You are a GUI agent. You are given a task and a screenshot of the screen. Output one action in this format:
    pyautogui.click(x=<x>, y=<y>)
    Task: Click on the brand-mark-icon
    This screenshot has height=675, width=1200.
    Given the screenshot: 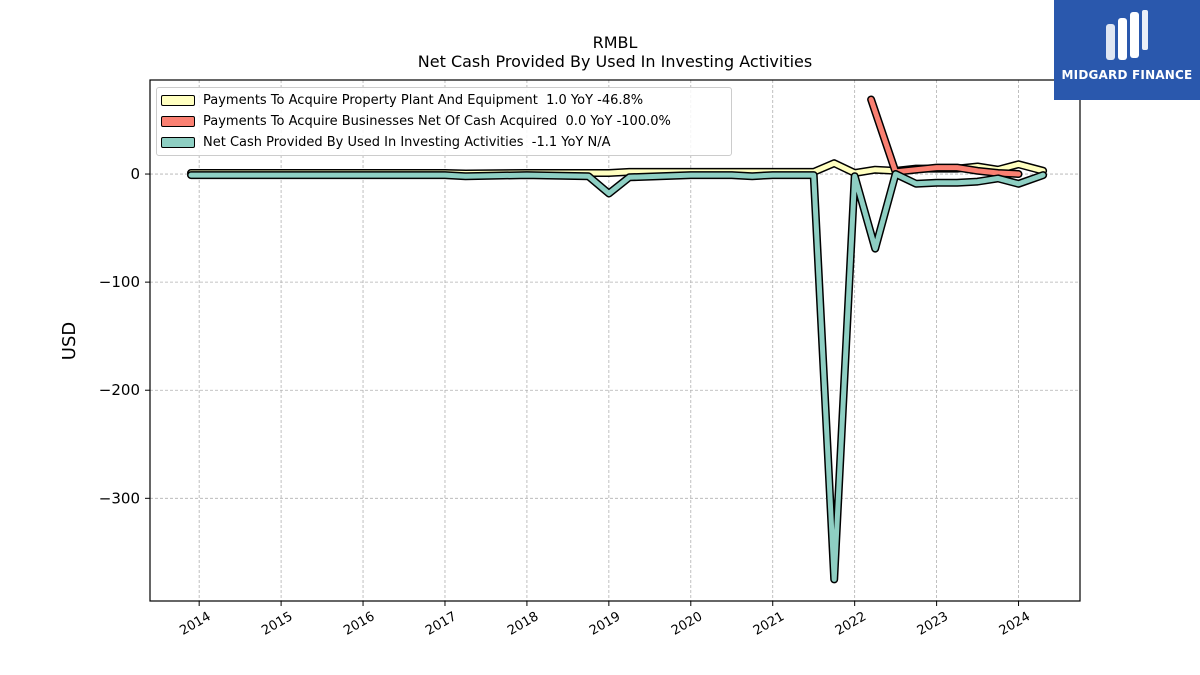 What is the action you would take?
    pyautogui.click(x=1127, y=35)
    